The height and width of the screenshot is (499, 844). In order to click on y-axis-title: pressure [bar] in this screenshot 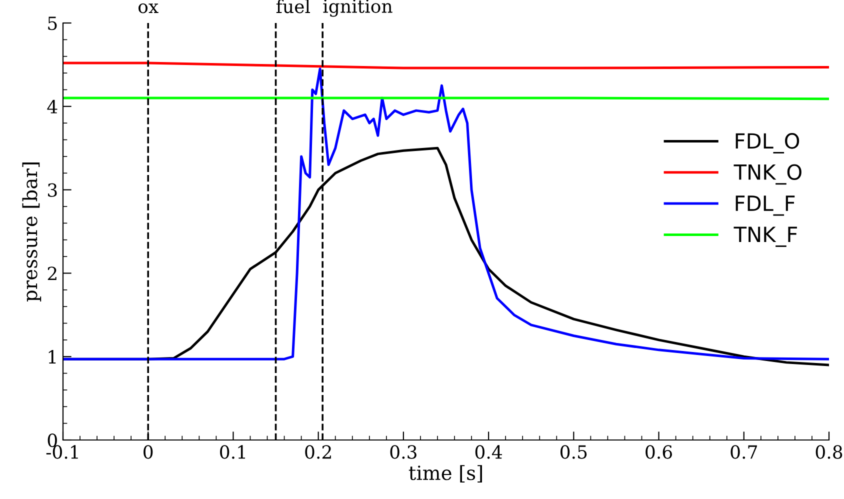, I will do `click(32, 232)`.